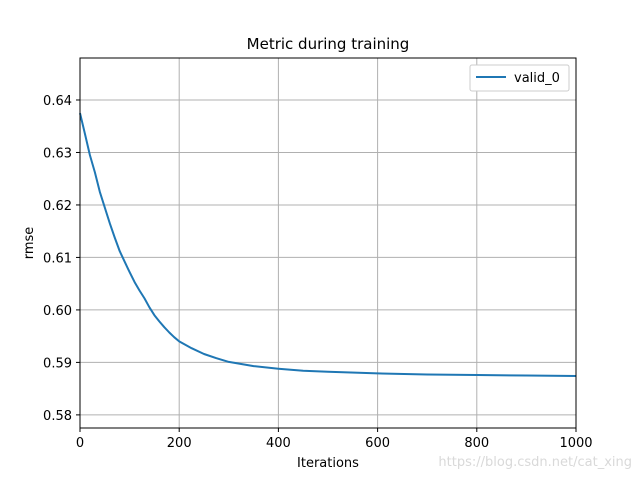  What do you see at coordinates (57, 311) in the screenshot?
I see `y-tick-label: 0.60` at bounding box center [57, 311].